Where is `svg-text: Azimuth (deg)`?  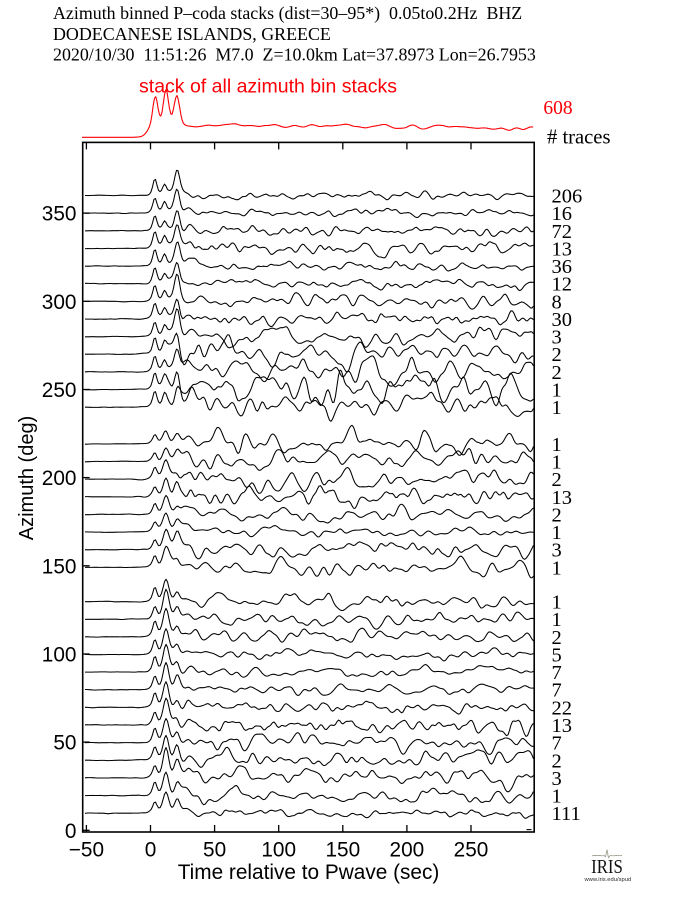
svg-text: Azimuth (deg) is located at coordinates (27, 478).